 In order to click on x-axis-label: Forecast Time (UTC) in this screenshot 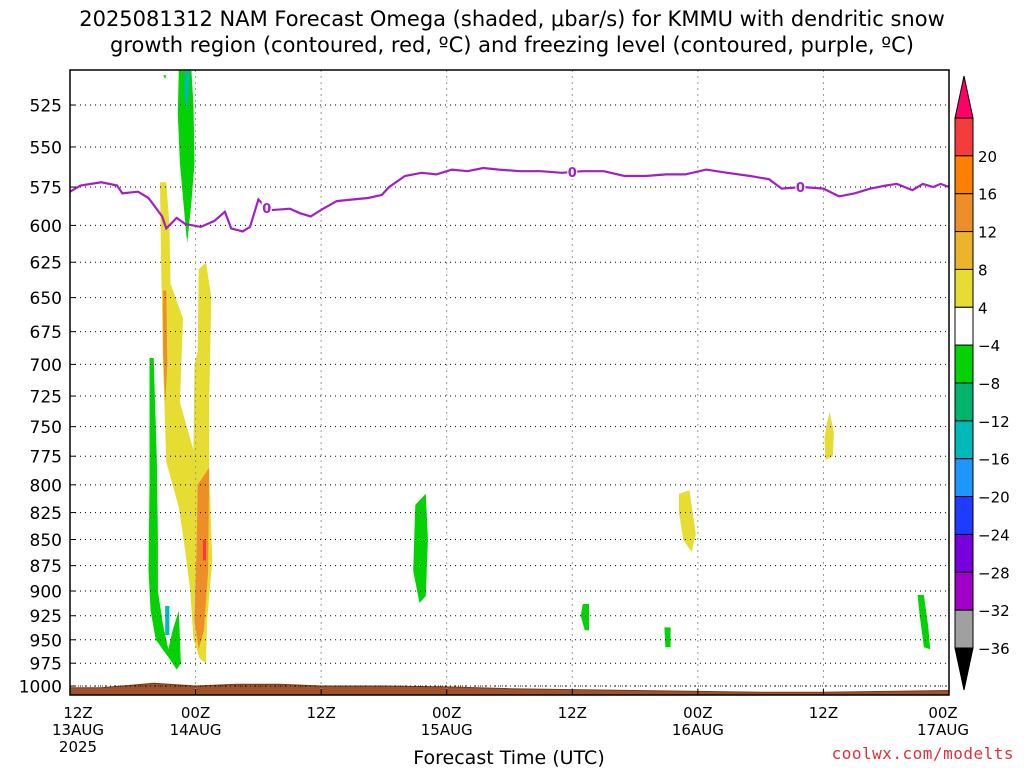, I will do `click(508, 757)`.